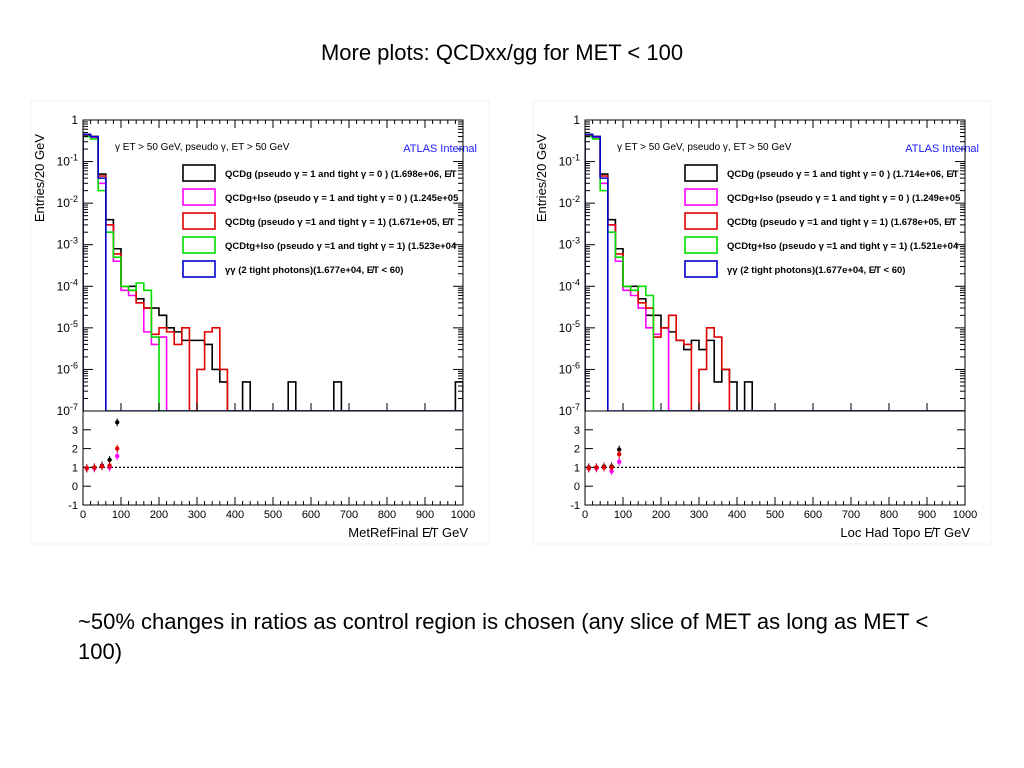  What do you see at coordinates (502, 52) in the screenshot?
I see `slide-title: More plots: QCDxx/gg for MET < 100` at bounding box center [502, 52].